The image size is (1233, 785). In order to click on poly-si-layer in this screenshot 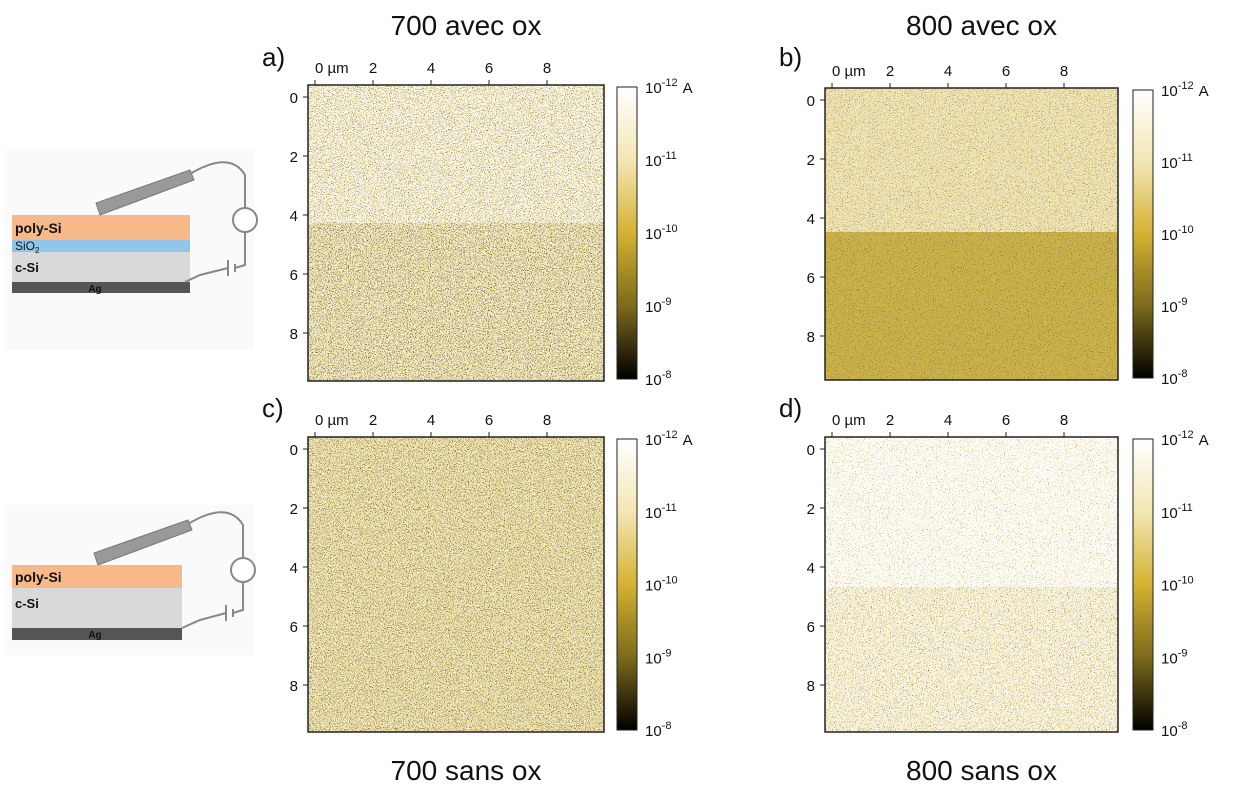, I will do `click(101, 227)`.